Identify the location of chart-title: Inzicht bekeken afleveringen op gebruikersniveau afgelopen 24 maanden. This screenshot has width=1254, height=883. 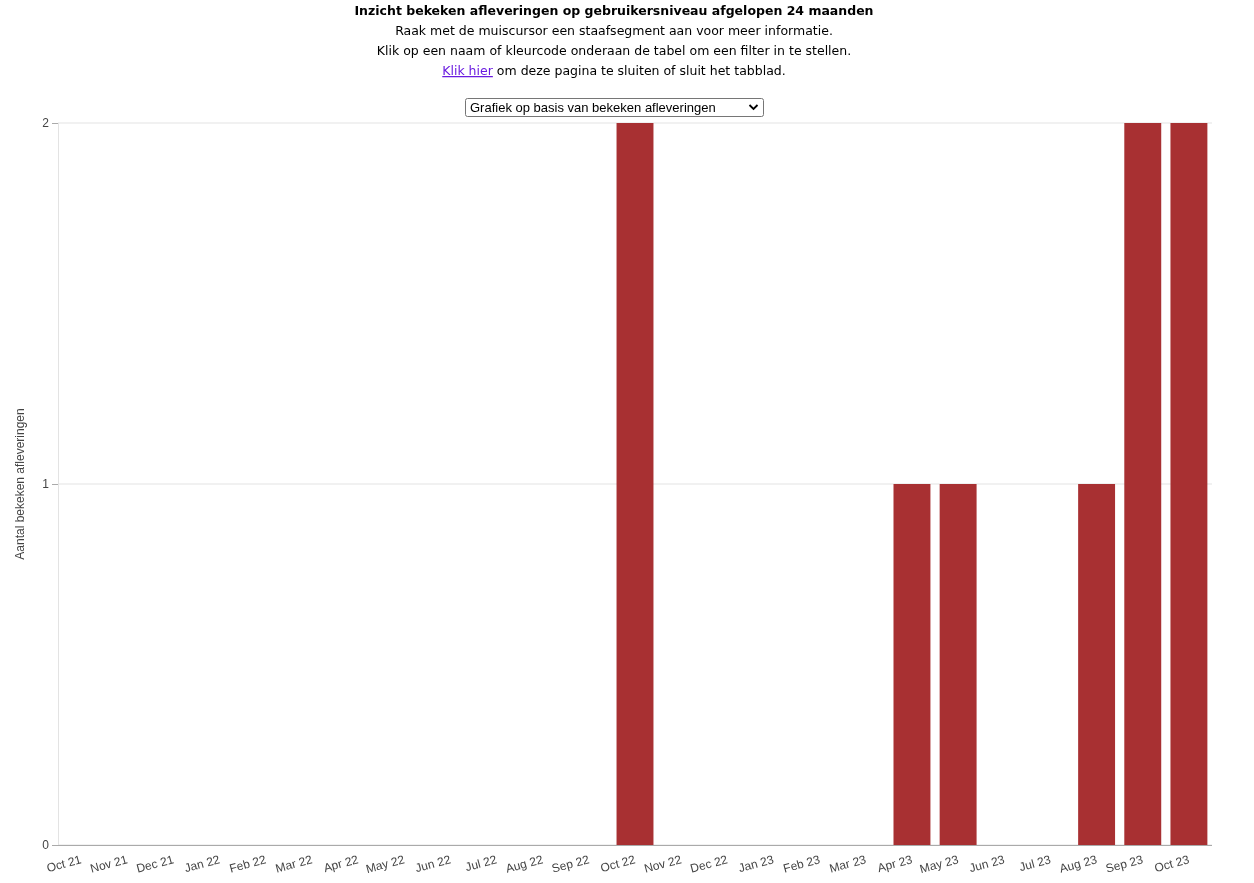
(614, 10).